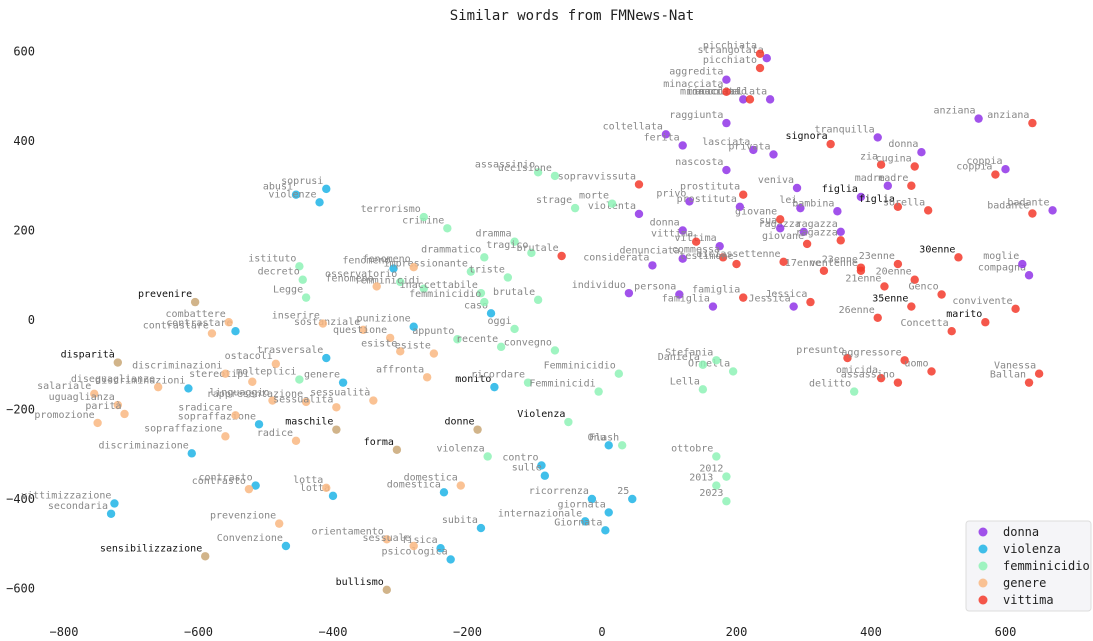 The height and width of the screenshot is (641, 1093). I want to click on point-label: 2013, so click(701, 478).